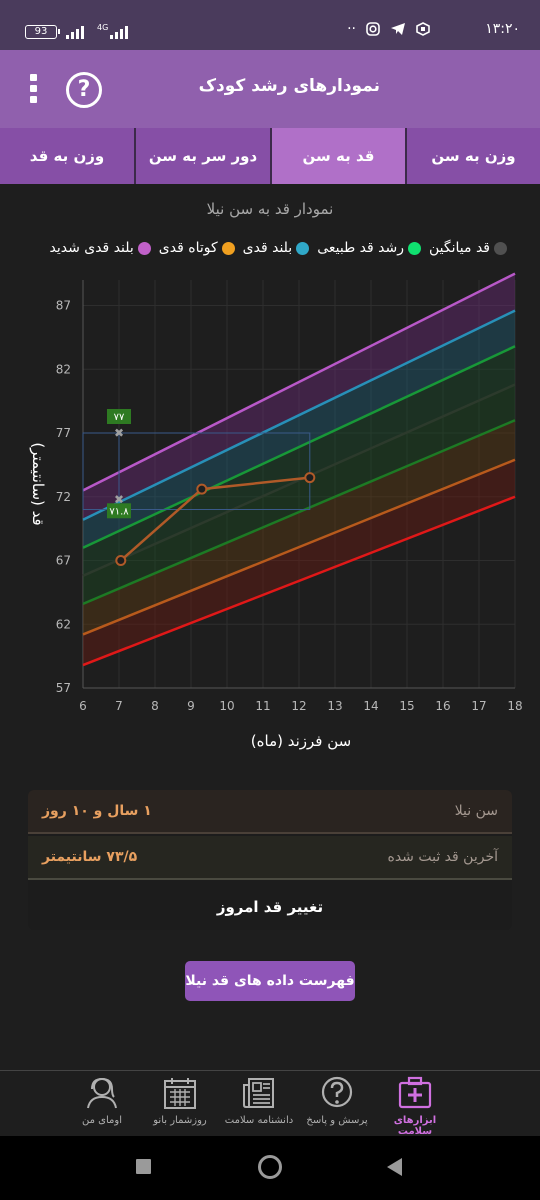  I want to click on nav-label: پرسش و پاسخ, so click(337, 1120).